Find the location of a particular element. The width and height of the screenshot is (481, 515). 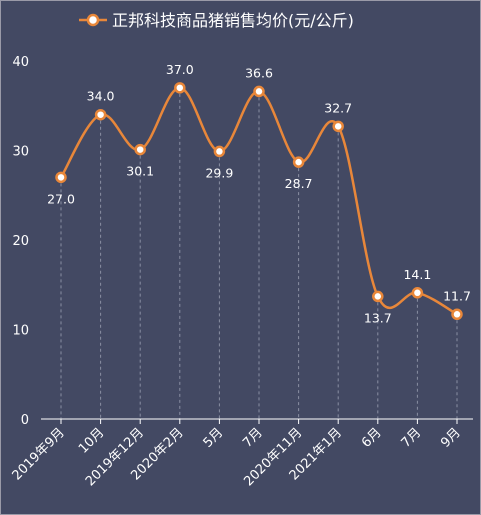

legend-circle-marker is located at coordinates (93, 20).